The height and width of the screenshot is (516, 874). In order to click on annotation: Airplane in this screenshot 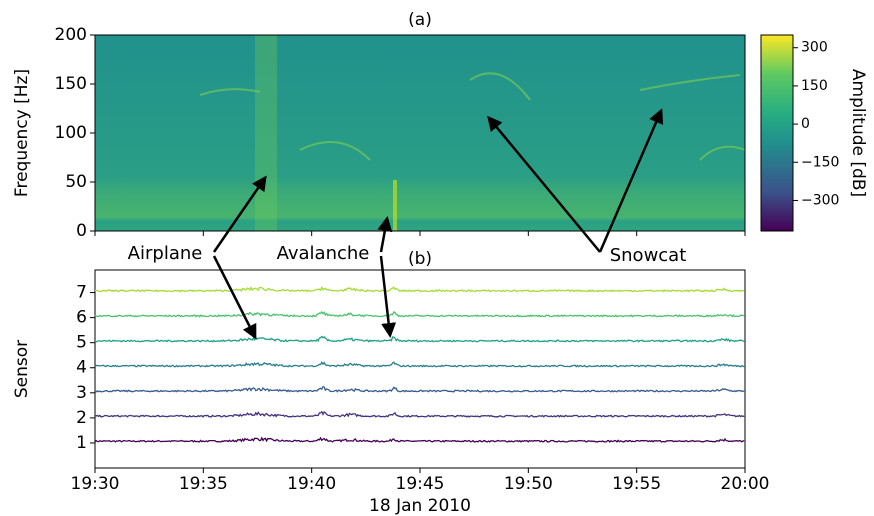, I will do `click(165, 253)`.